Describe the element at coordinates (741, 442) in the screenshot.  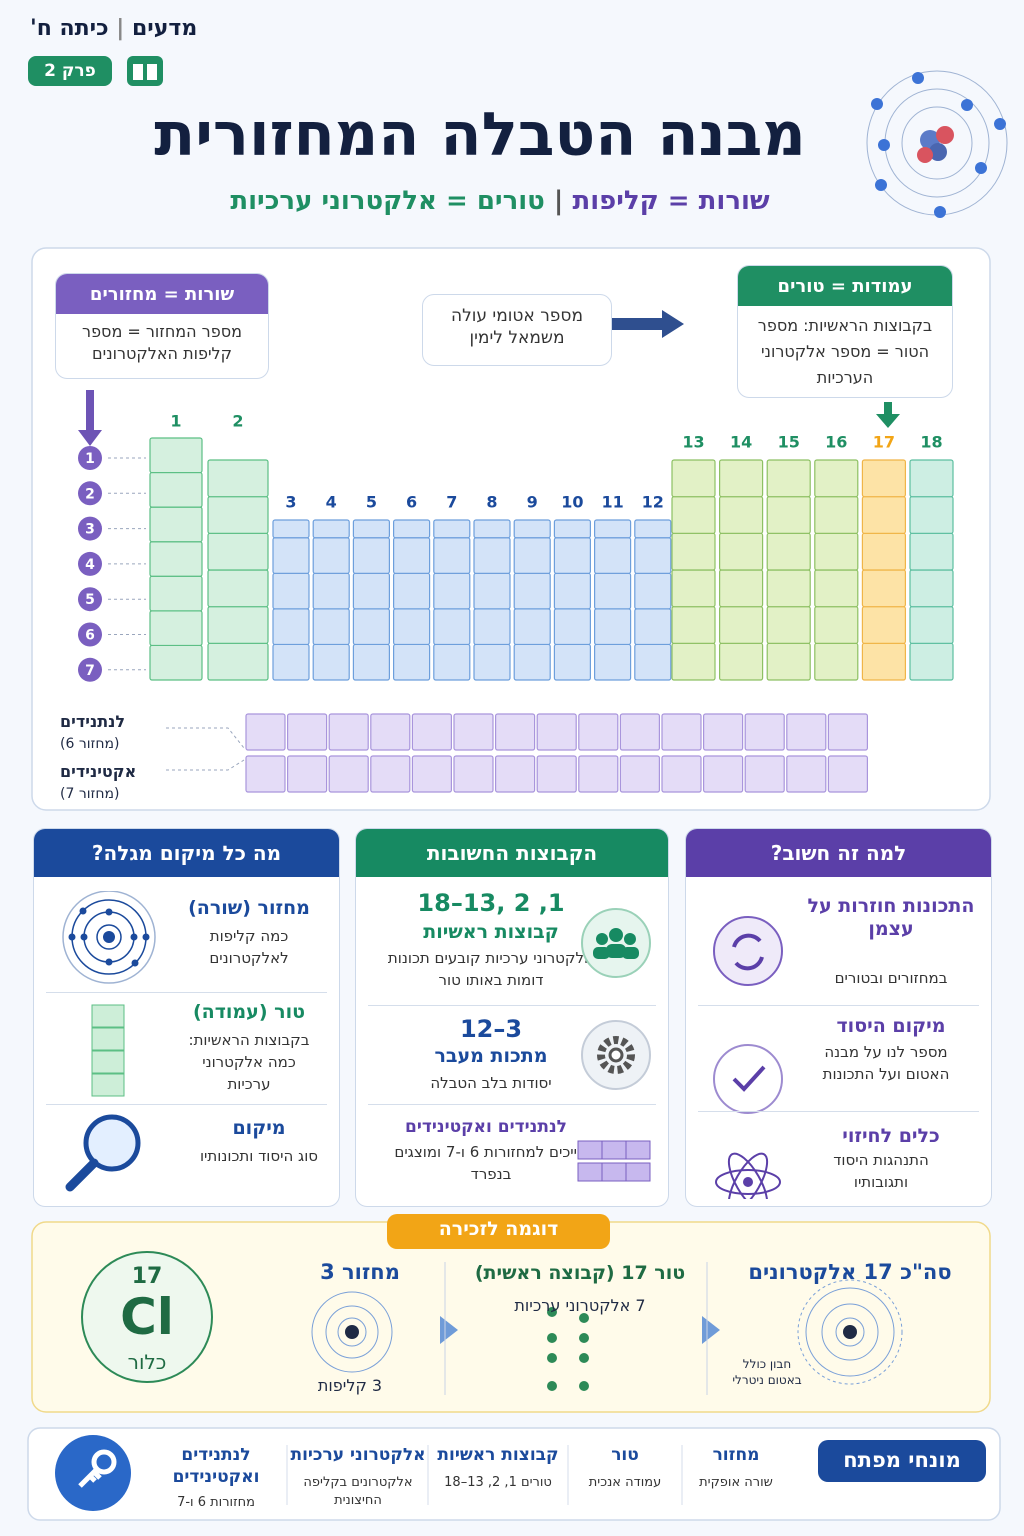
I see `group-label: 14` at that location.